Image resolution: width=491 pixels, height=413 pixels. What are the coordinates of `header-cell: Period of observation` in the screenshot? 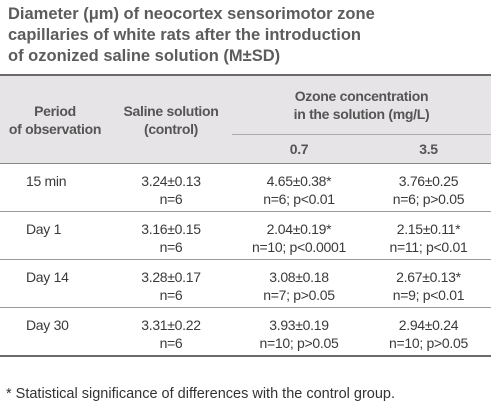 It's located at (55, 119).